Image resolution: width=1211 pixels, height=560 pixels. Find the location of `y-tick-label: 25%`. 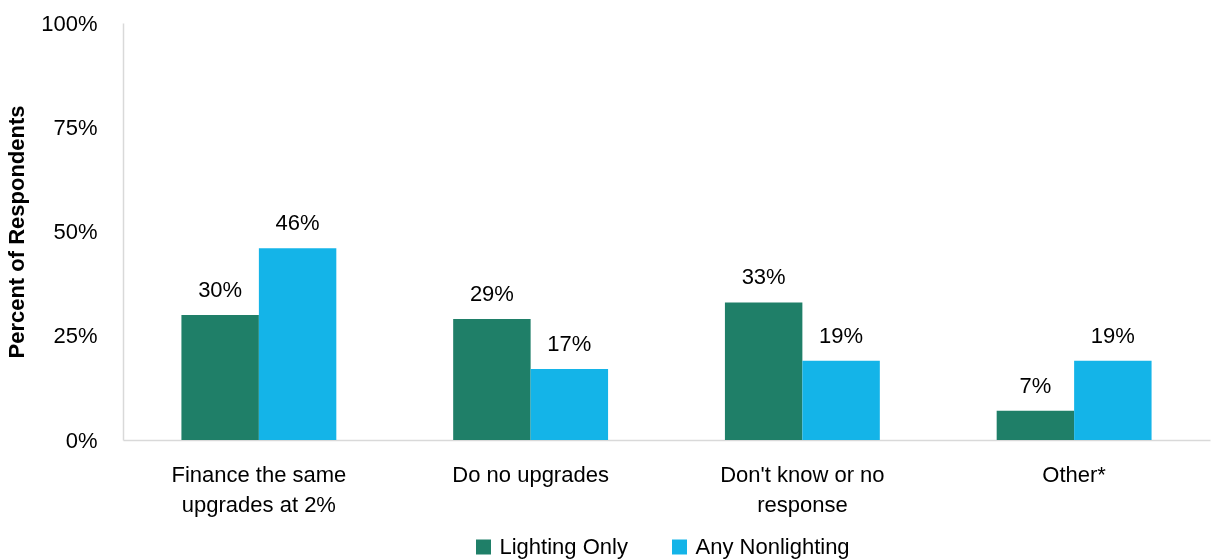

y-tick-label: 25% is located at coordinates (75, 336).